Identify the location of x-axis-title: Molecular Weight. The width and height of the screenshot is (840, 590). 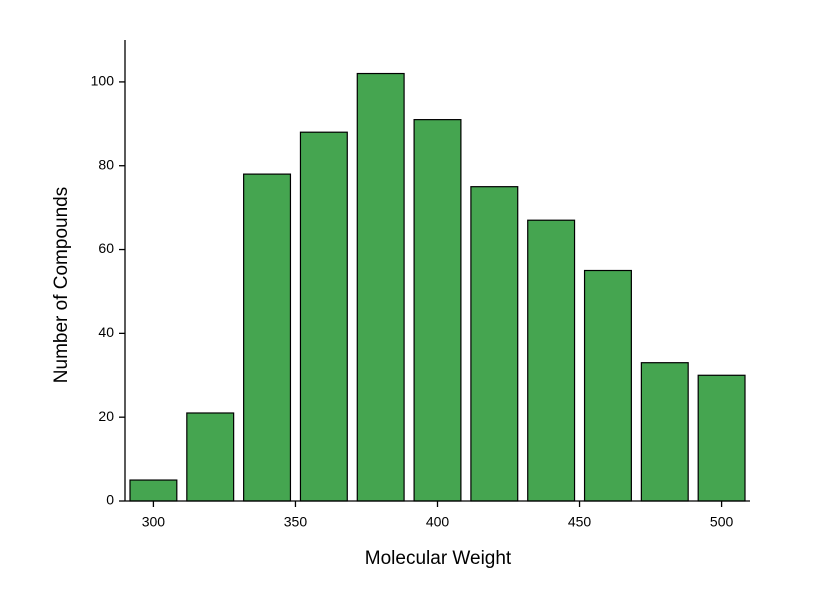
(438, 558).